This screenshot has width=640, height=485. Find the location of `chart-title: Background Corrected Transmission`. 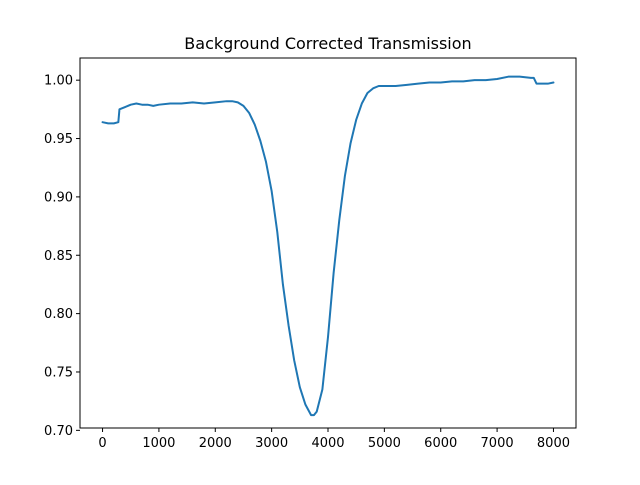

chart-title: Background Corrected Transmission is located at coordinates (327, 43).